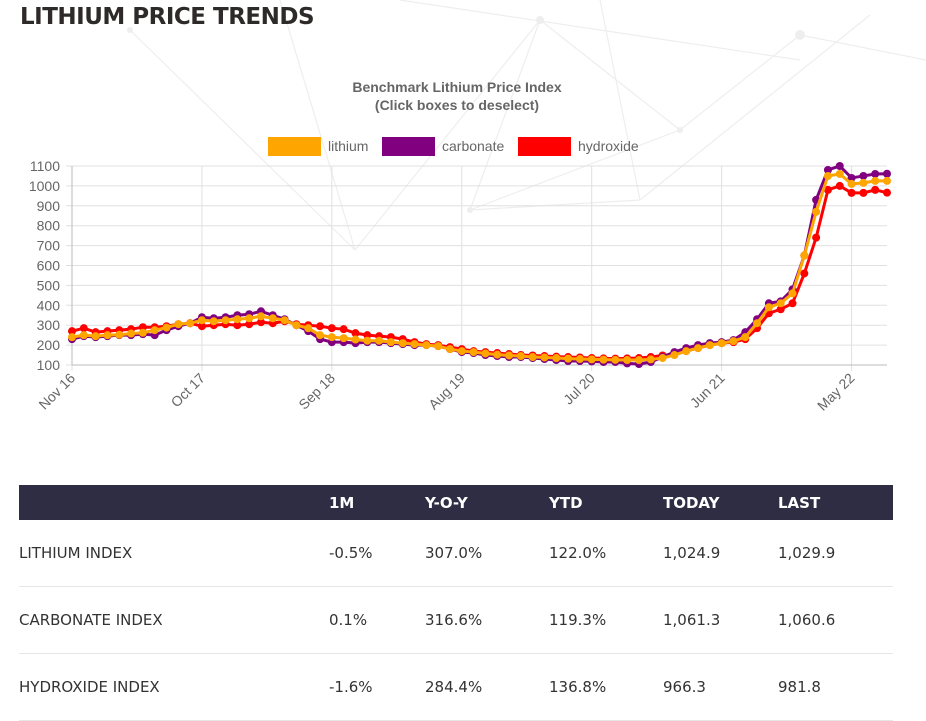 The height and width of the screenshot is (721, 926). What do you see at coordinates (473, 146) in the screenshot?
I see `legend-label: carbonate` at bounding box center [473, 146].